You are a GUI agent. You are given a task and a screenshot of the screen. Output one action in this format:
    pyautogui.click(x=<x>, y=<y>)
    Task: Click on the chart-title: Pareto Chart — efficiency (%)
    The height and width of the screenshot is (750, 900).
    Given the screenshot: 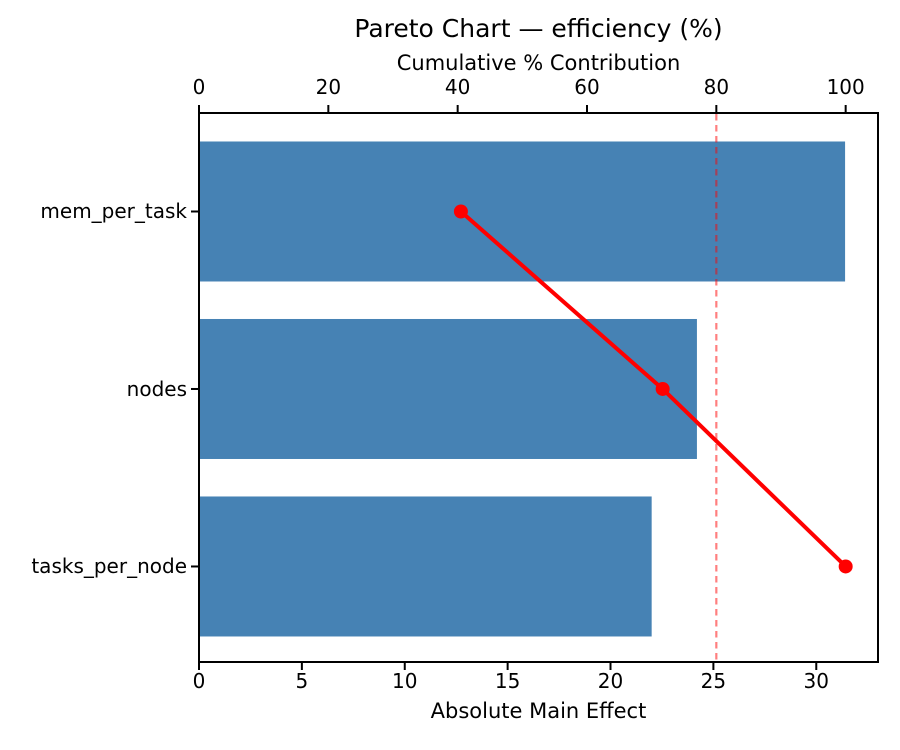 What is the action you would take?
    pyautogui.click(x=538, y=28)
    